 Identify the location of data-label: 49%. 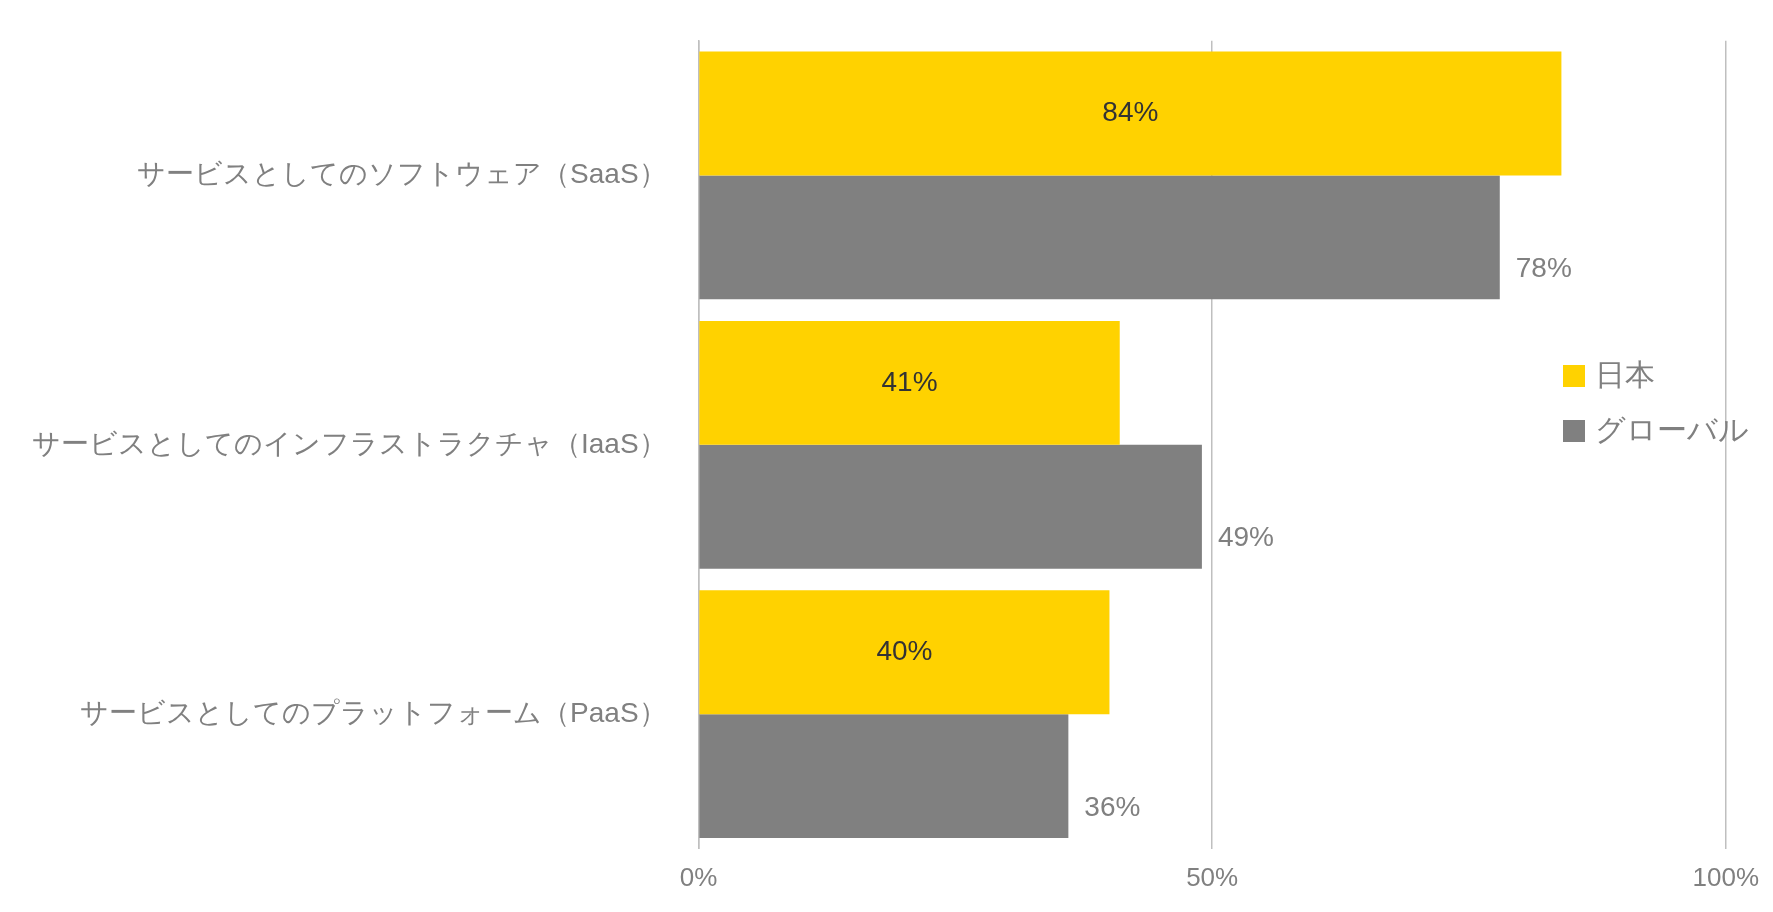
(1245, 537).